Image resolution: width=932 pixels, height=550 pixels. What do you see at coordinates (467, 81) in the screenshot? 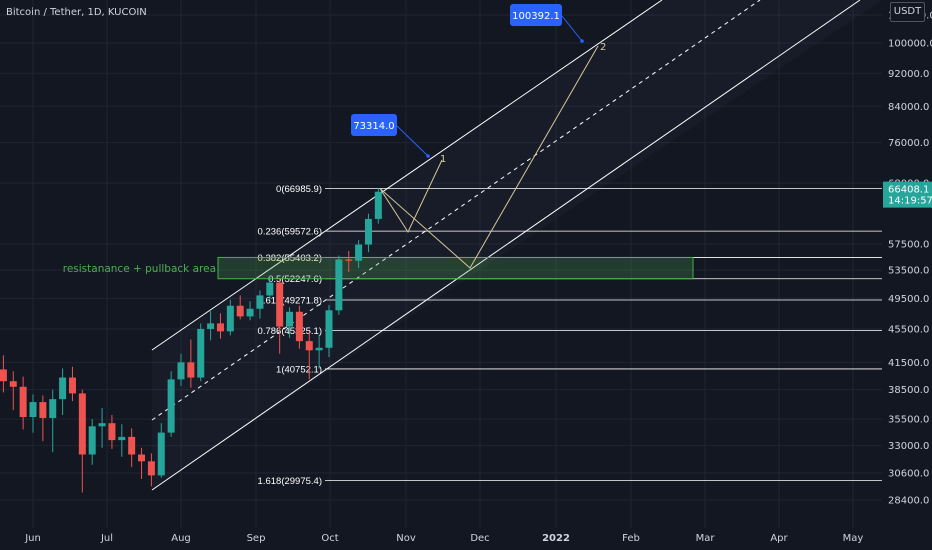
I see `target-callouts: 73314.0 100392.1` at bounding box center [467, 81].